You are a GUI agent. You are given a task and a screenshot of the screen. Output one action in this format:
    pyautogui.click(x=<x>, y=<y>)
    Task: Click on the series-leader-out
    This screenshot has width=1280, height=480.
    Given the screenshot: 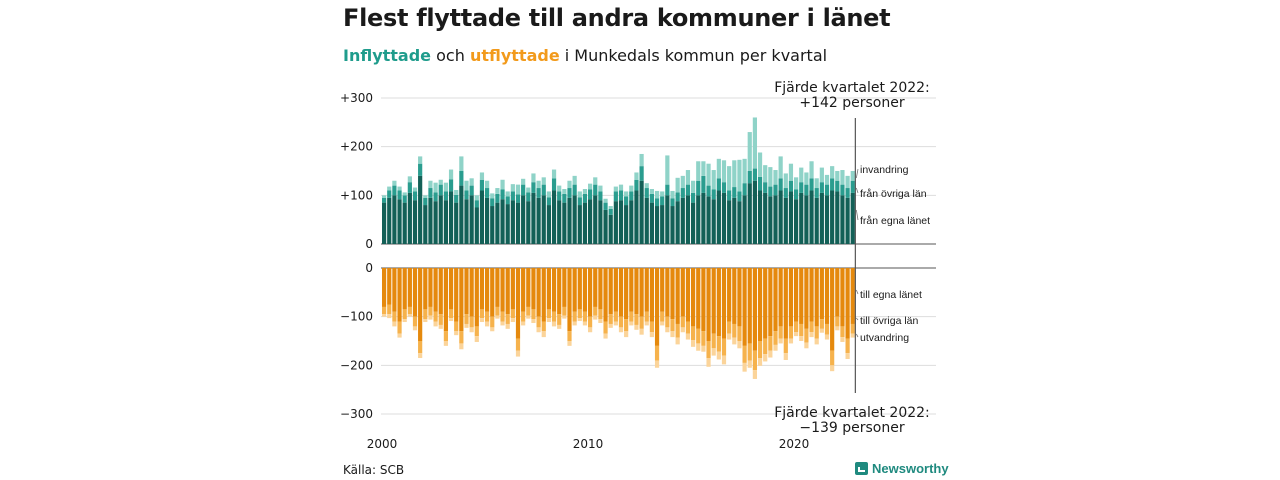 What is the action you would take?
    pyautogui.click(x=857, y=319)
    